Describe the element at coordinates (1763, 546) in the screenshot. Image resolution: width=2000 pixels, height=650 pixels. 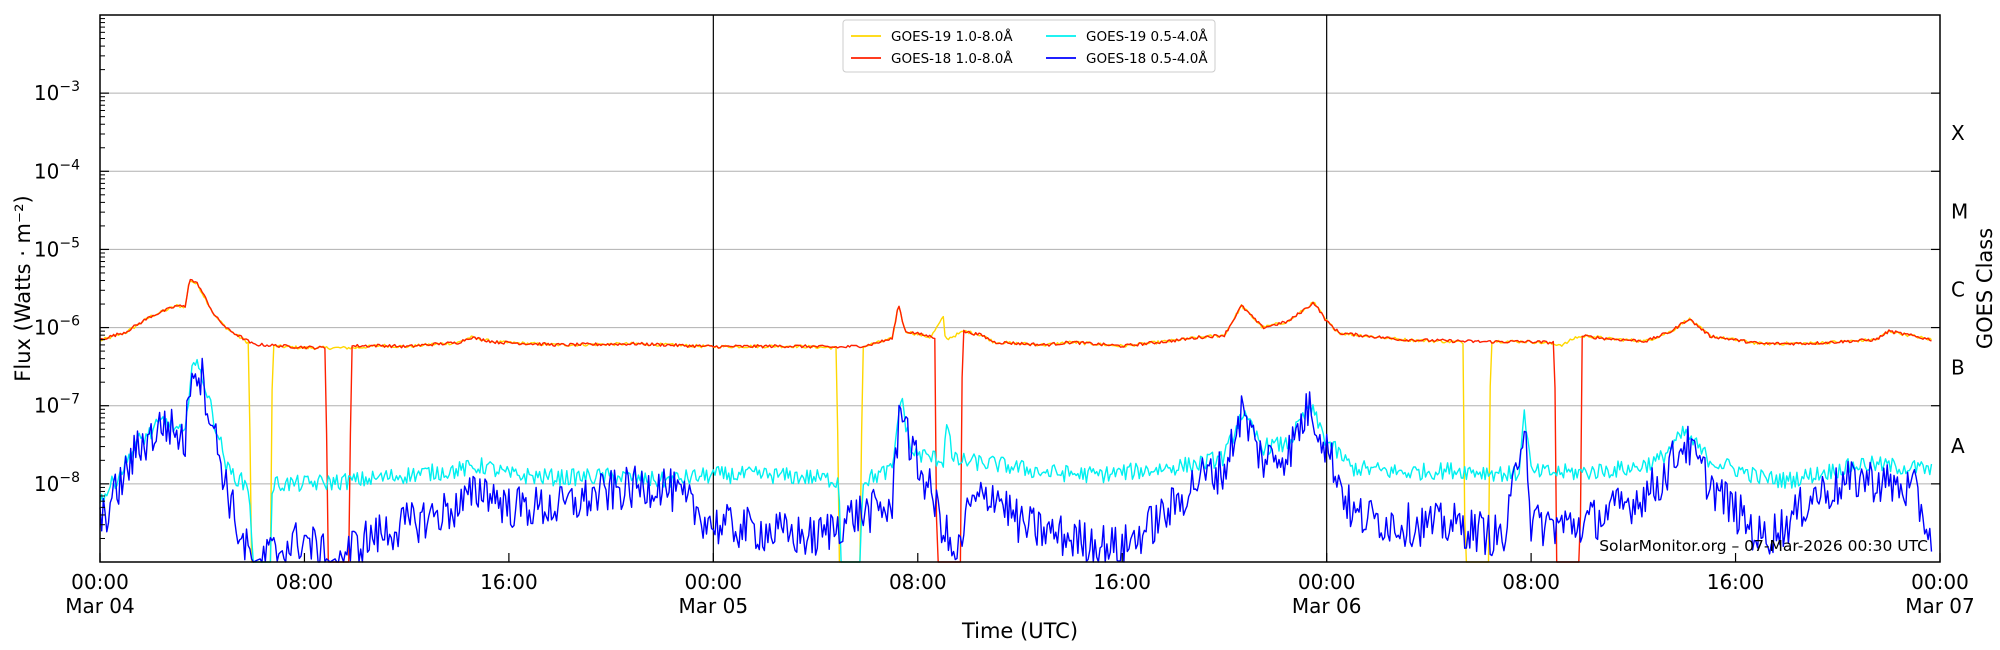
I see `credit-text: SolarMonitor.org – 07-Mar-2026 00:30 UTC` at that location.